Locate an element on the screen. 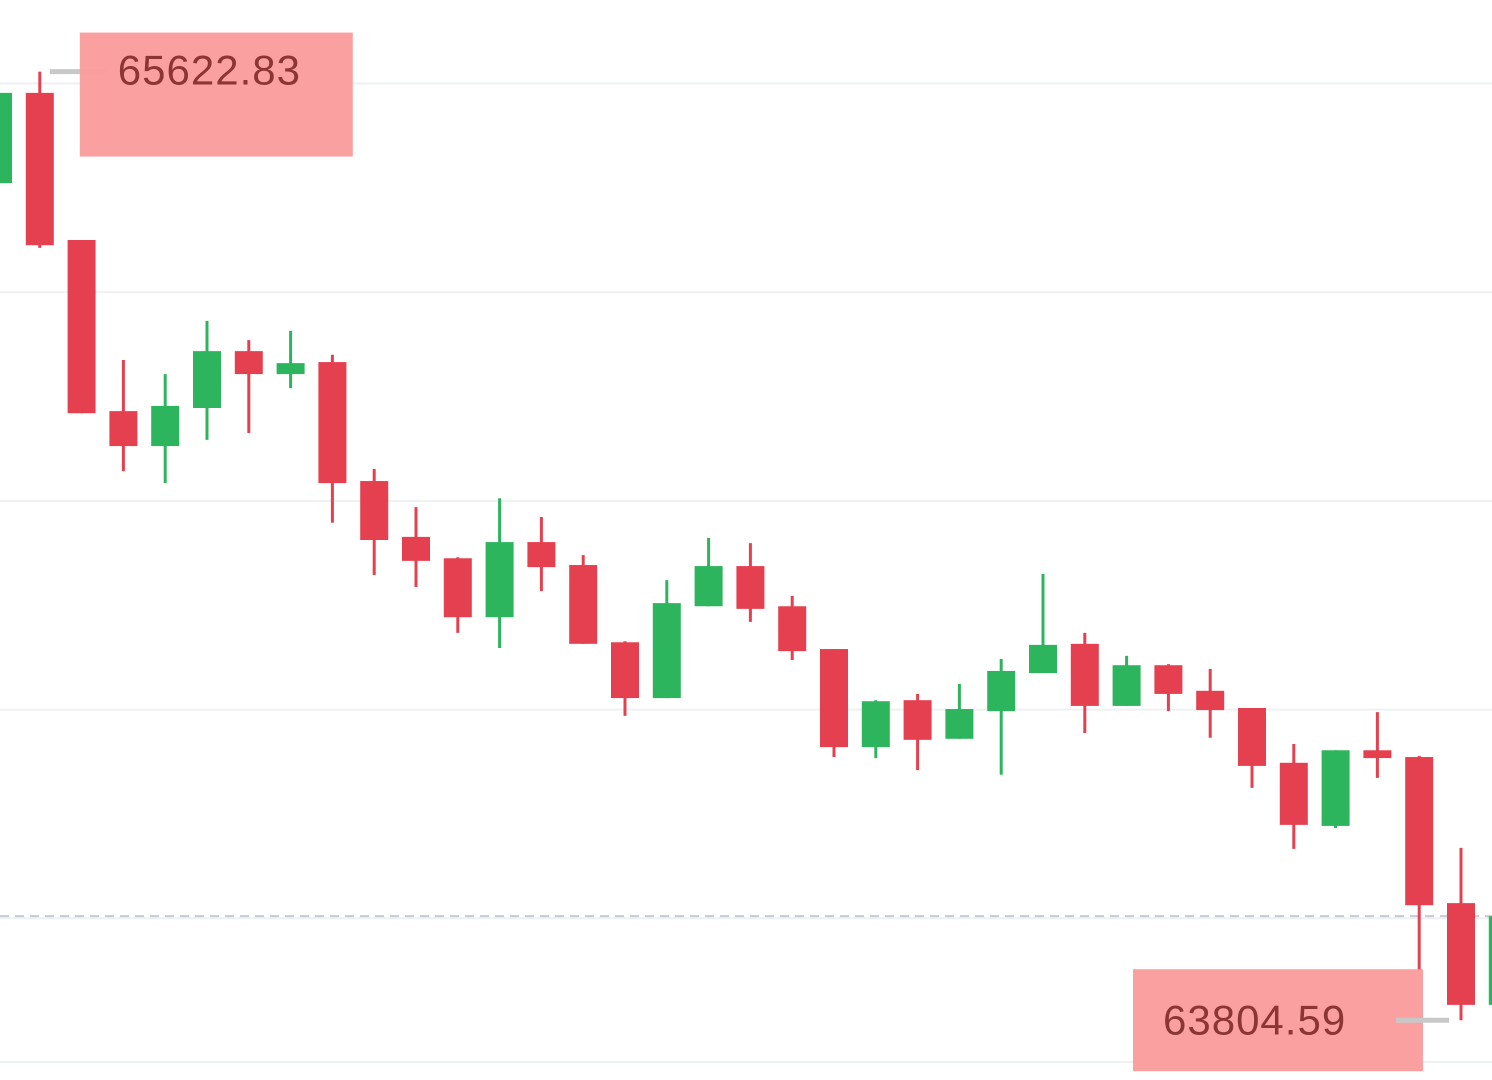  high-label-box is located at coordinates (216, 94).